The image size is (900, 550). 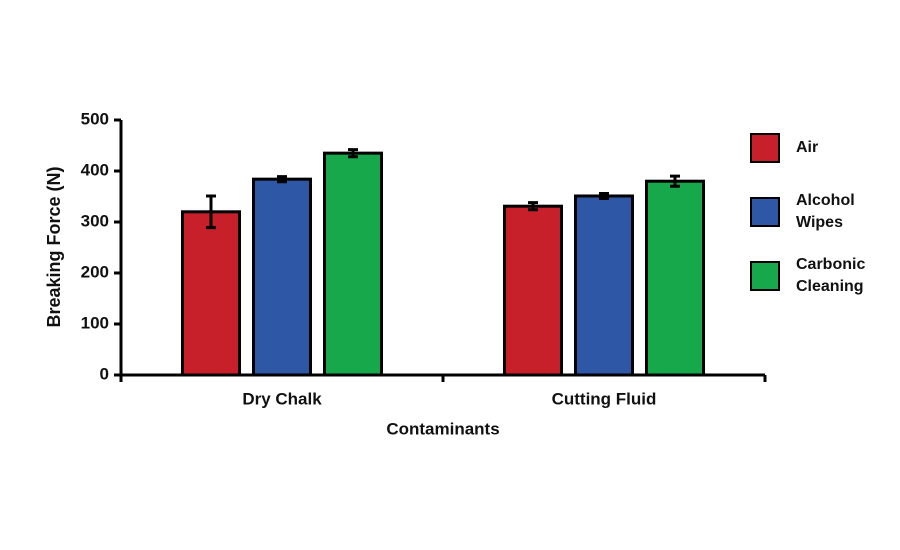 What do you see at coordinates (95, 322) in the screenshot?
I see `y-tick-label: 100` at bounding box center [95, 322].